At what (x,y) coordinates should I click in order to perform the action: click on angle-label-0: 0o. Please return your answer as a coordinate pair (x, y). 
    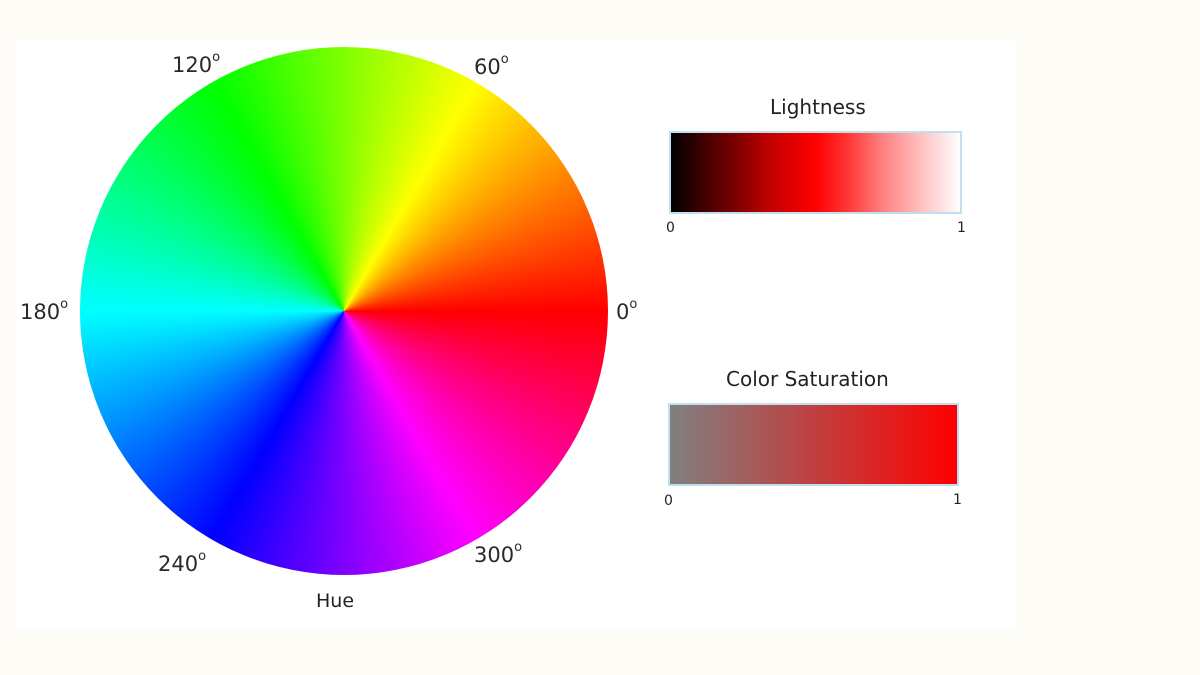
    Looking at the image, I should click on (627, 310).